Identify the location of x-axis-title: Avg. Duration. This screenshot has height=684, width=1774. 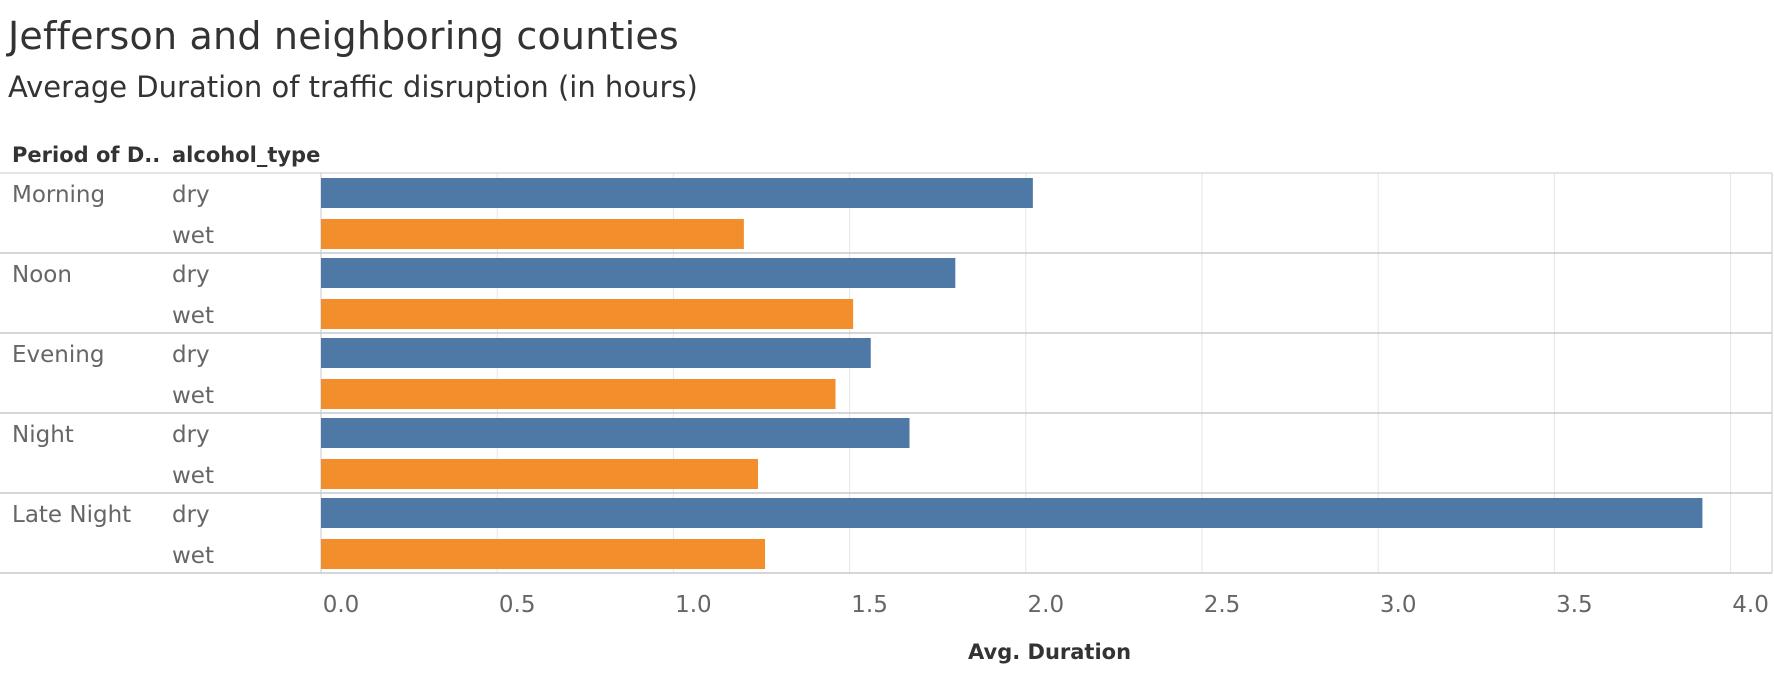
(1050, 652).